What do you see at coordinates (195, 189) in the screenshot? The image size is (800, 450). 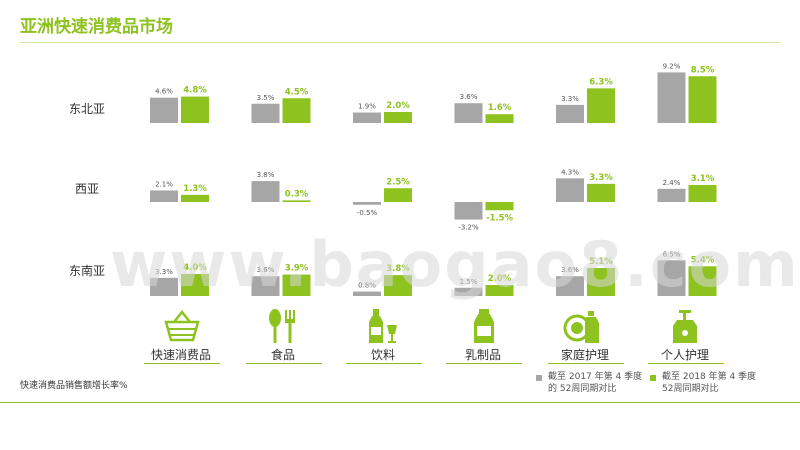 I see `data-label-1-1-0: 1.3%` at bounding box center [195, 189].